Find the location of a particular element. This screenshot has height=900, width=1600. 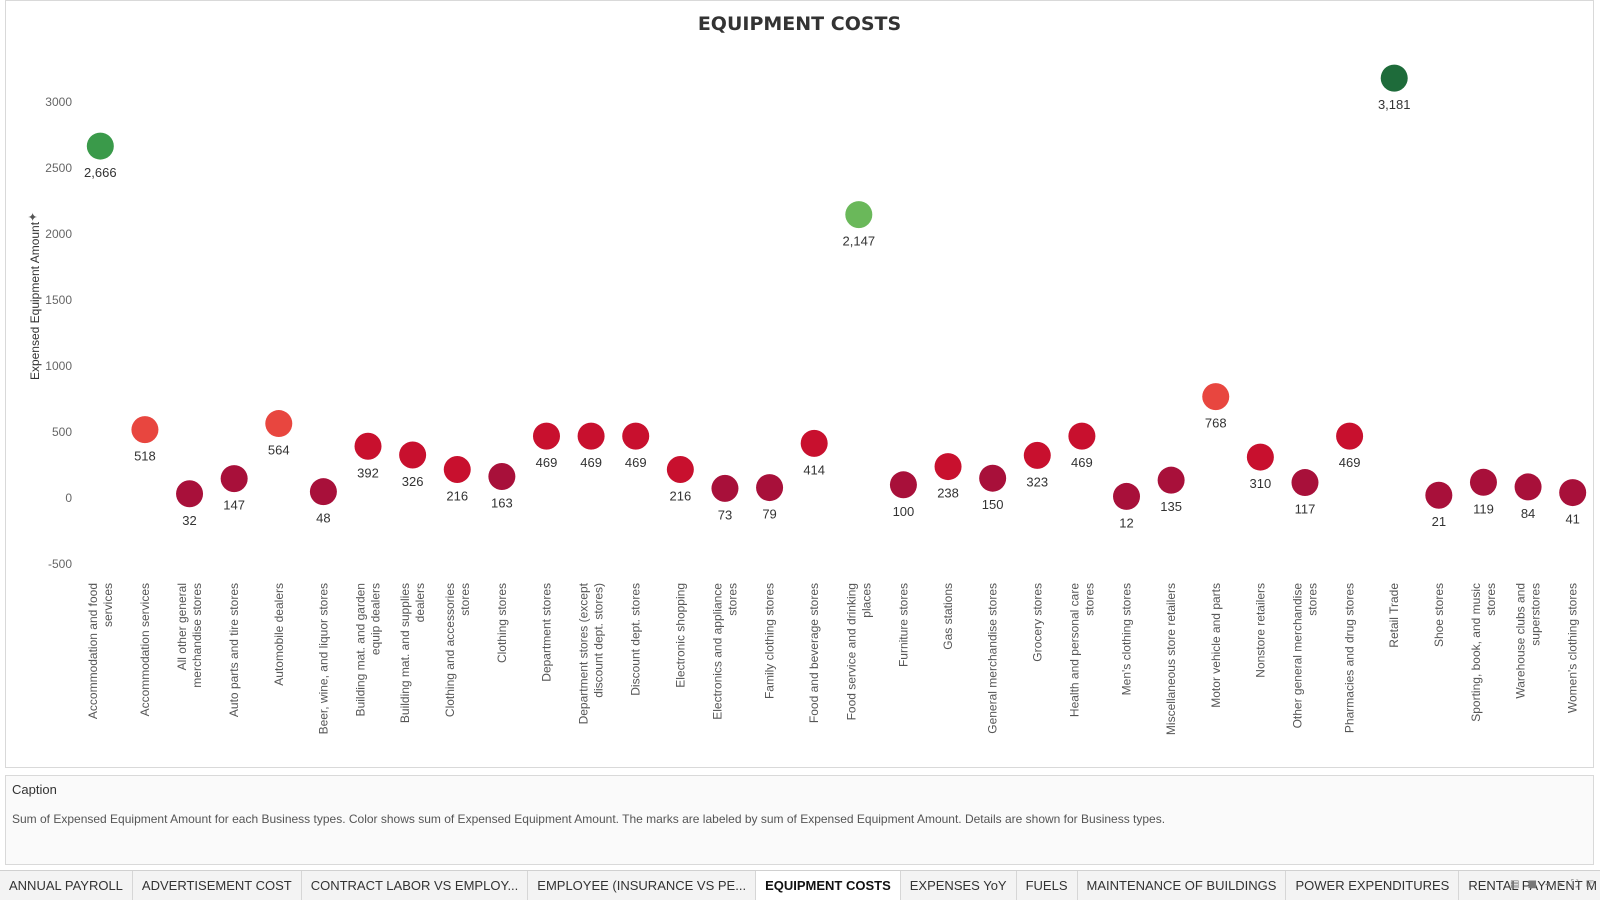

y-tick-label: 2500 is located at coordinates (58, 168).